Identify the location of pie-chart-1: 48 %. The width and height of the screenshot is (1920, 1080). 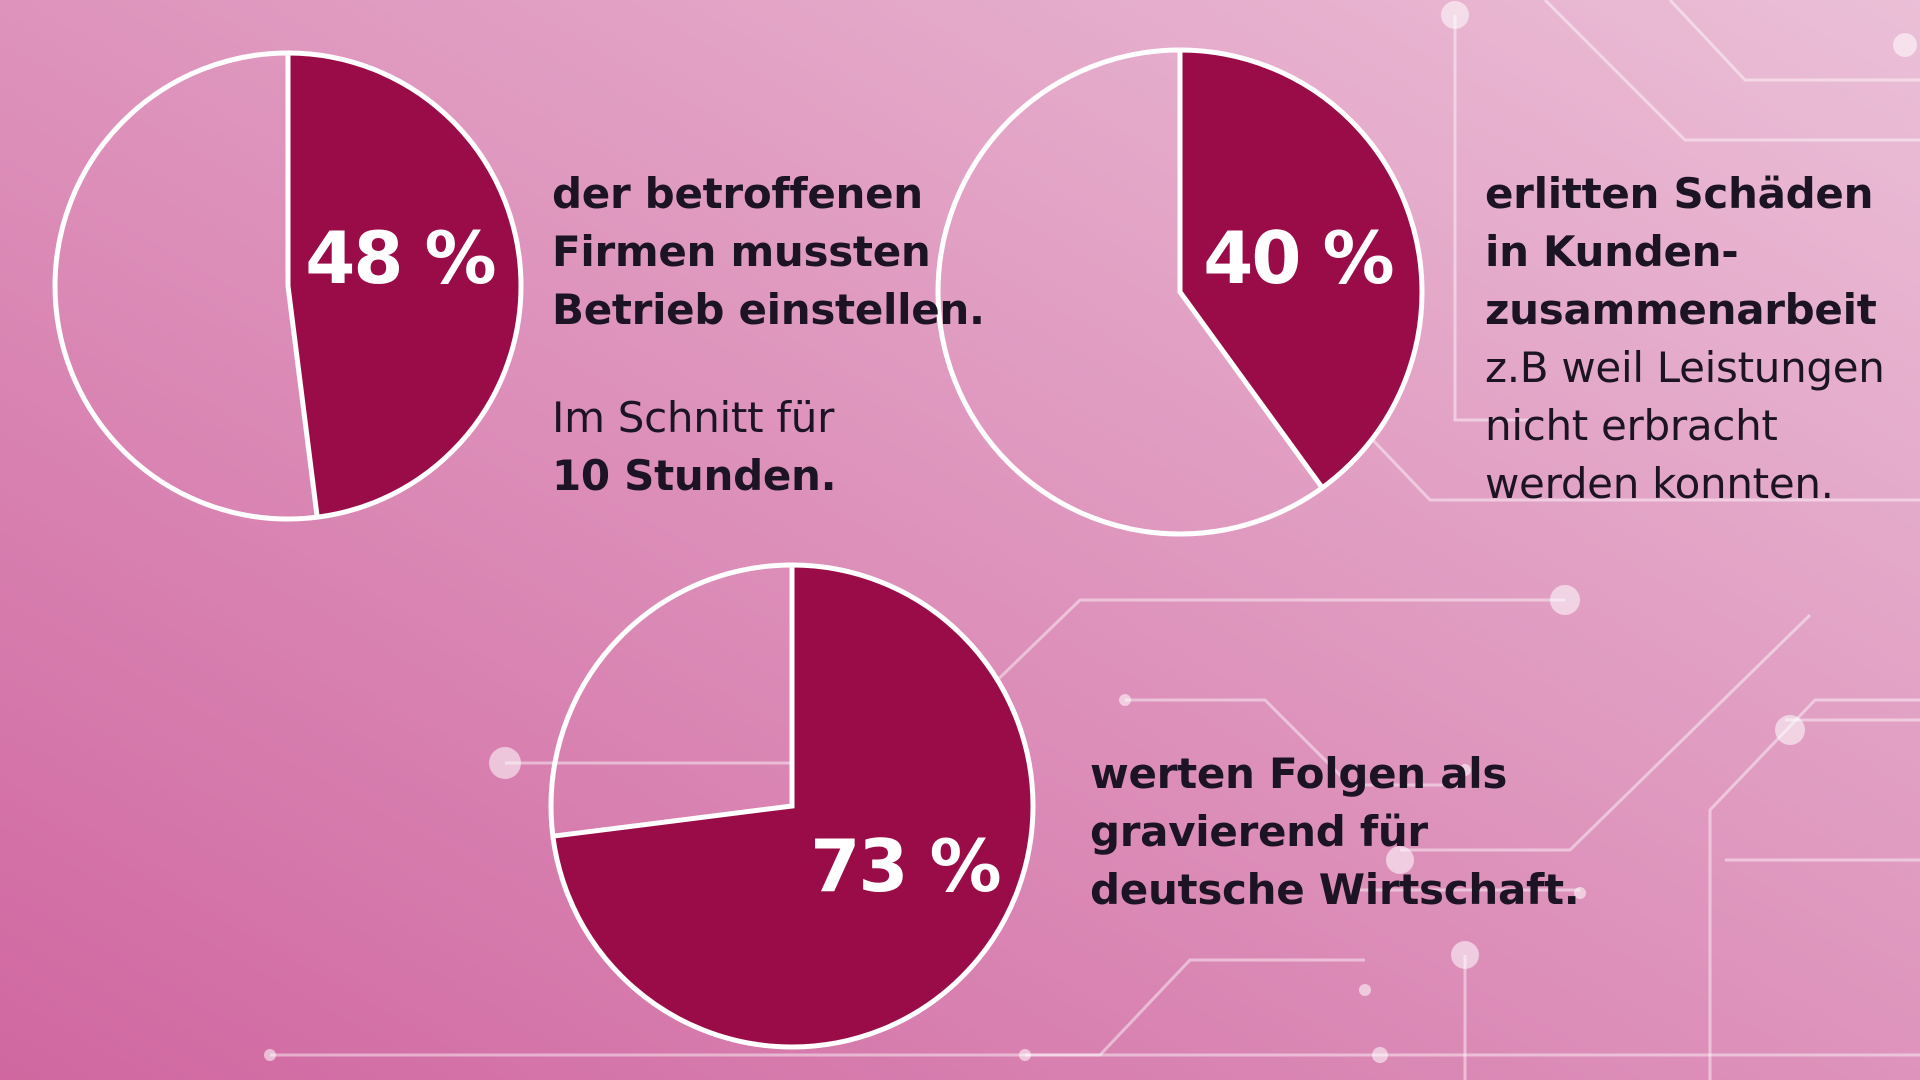
(288, 286).